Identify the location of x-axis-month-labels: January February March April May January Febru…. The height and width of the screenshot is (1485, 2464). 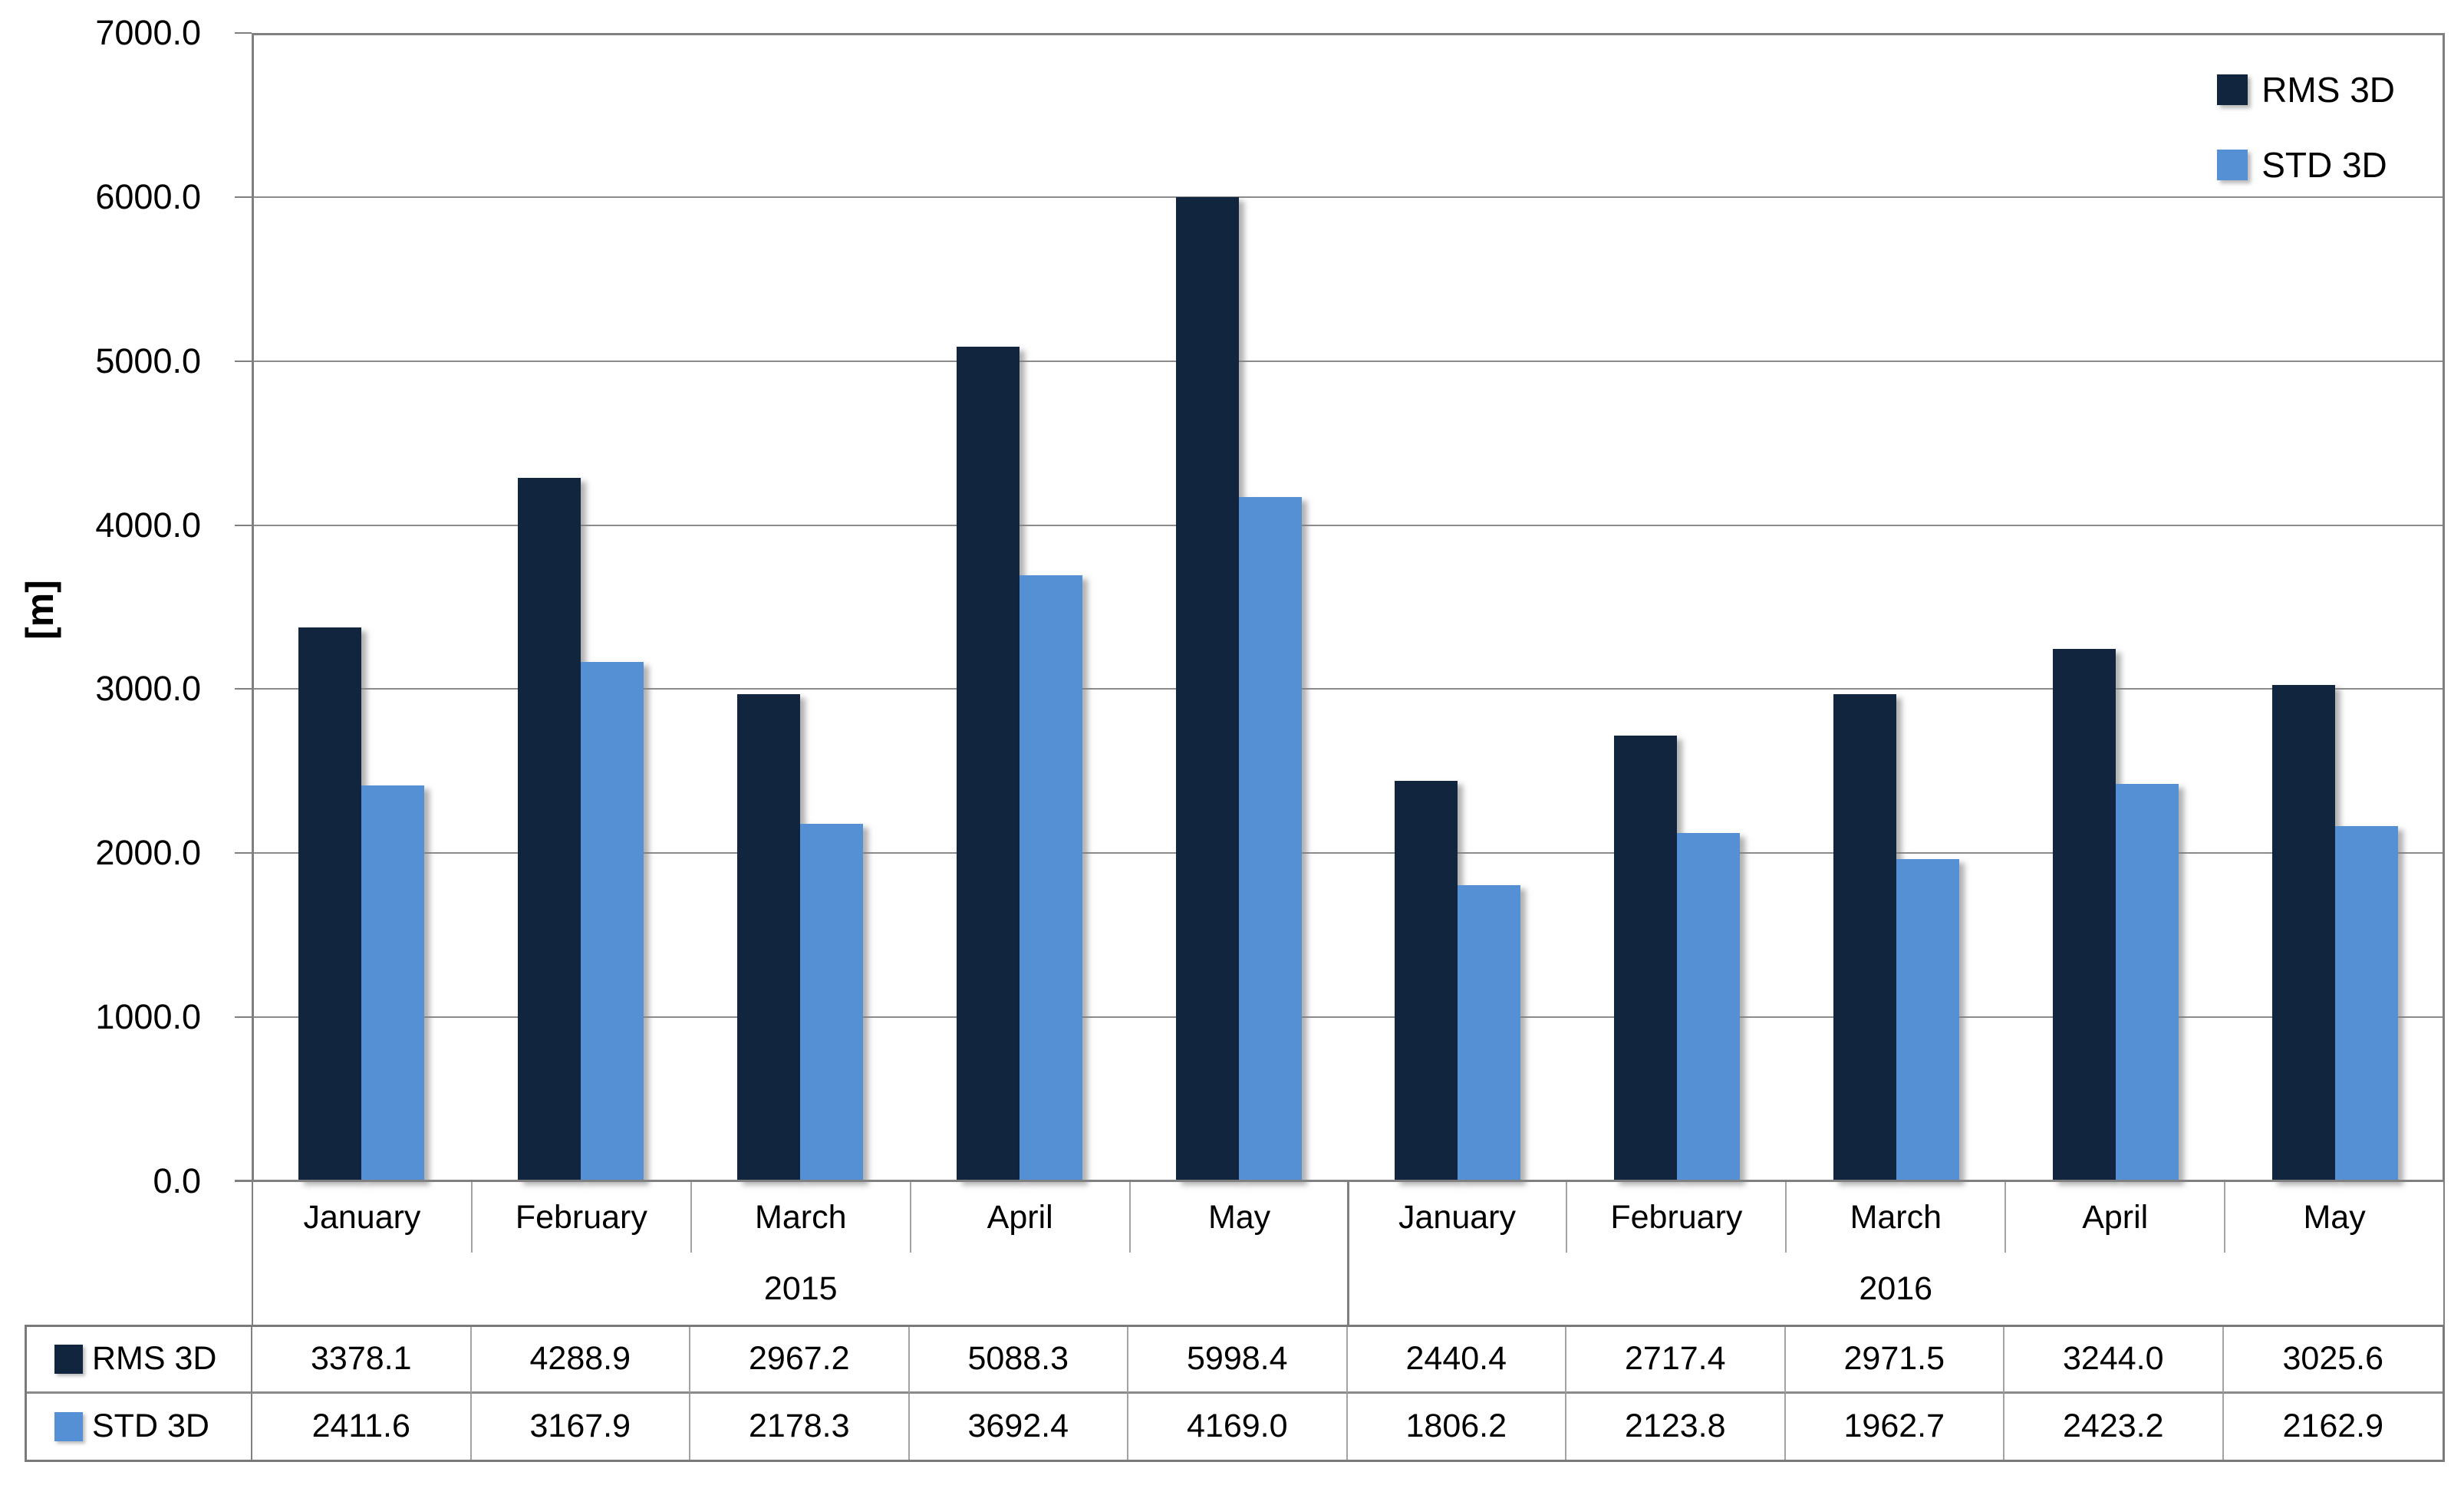
(1348, 1218).